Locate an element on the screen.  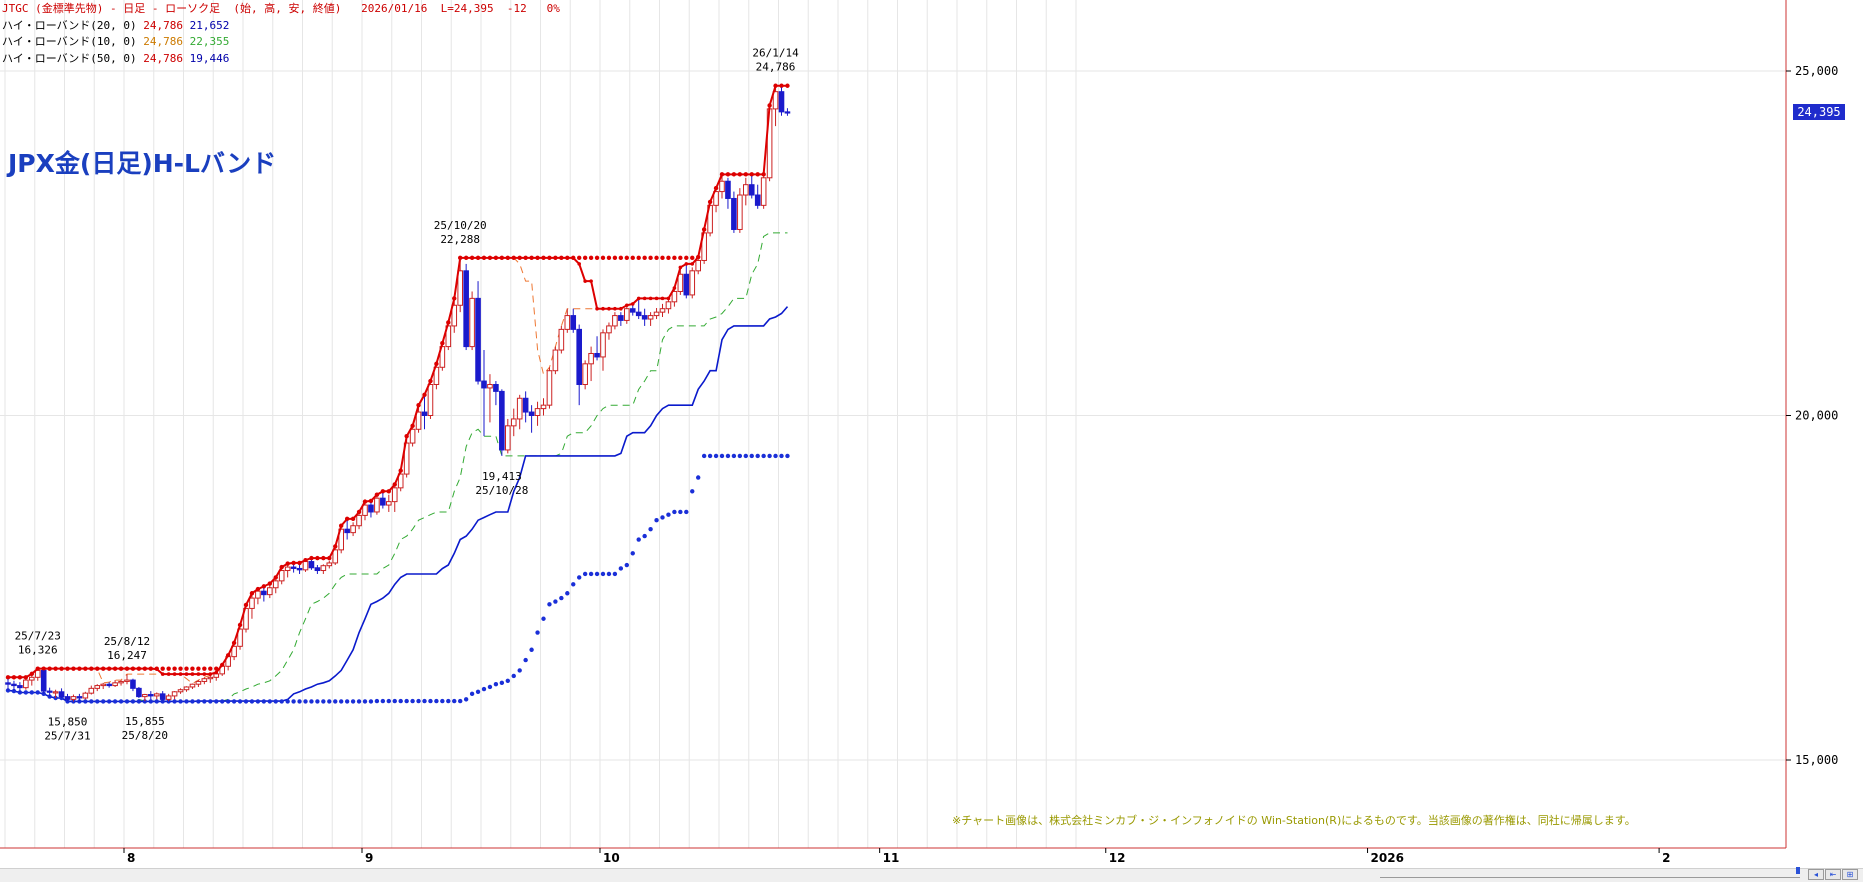
legend-band-50-label: ハイ・ローバンド(50, 0) is located at coordinates (69, 58).